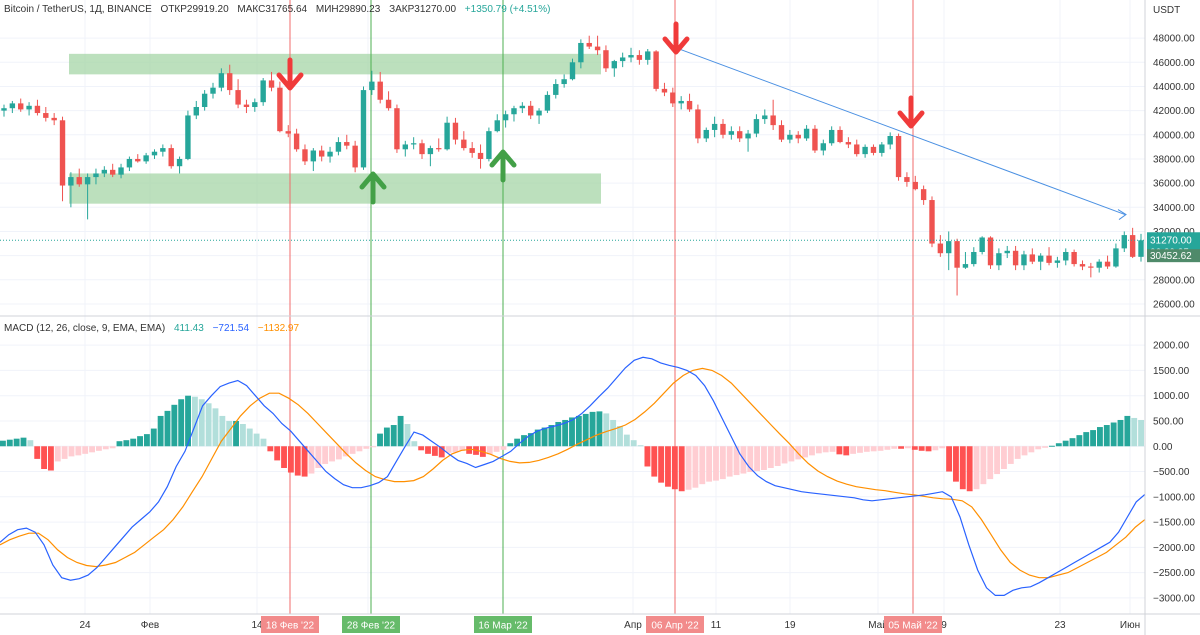 The image size is (1200, 635). I want to click on time-tick-label: Июн, so click(1130, 625).